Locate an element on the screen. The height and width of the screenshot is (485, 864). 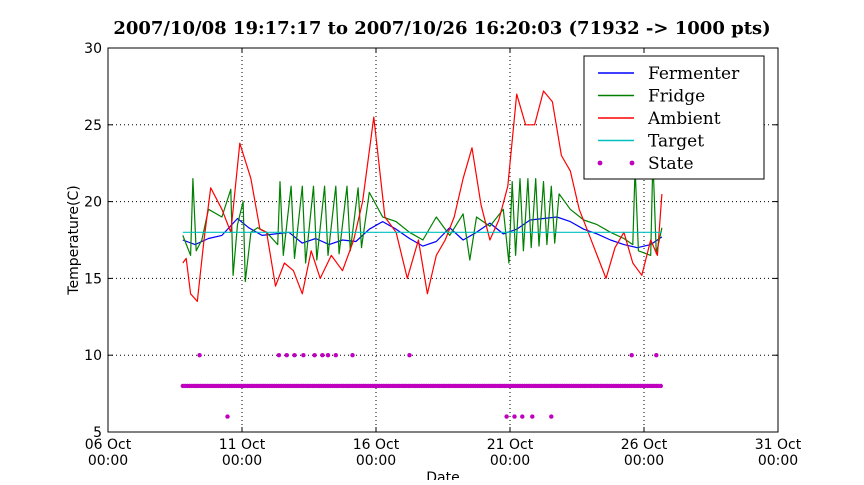
x-tick-label: 11 Oct 00:00 is located at coordinates (242, 453).